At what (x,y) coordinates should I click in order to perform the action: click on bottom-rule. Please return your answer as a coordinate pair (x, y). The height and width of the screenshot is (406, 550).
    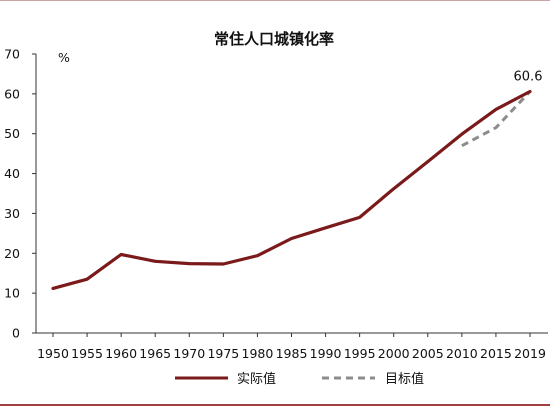
    Looking at the image, I should click on (275, 405).